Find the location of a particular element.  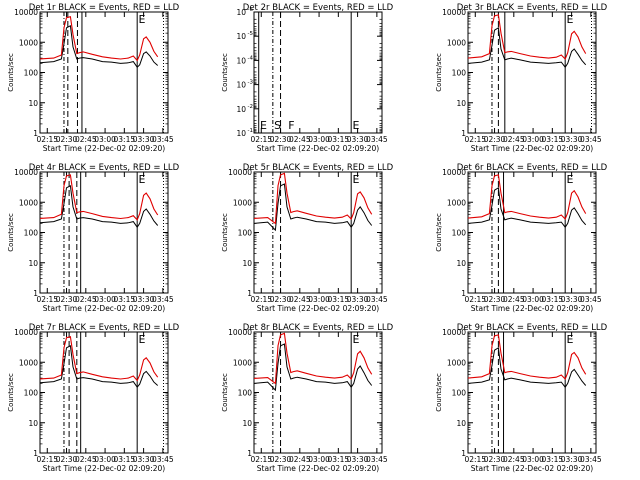

marker-label: S is located at coordinates (277, 125).